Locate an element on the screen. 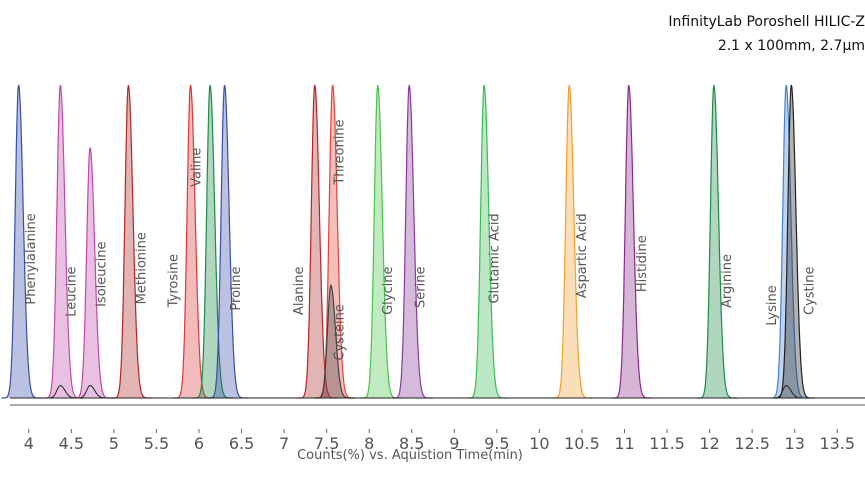 The image size is (865, 493). peak-fill-glutamic-acid is located at coordinates (487, 241).